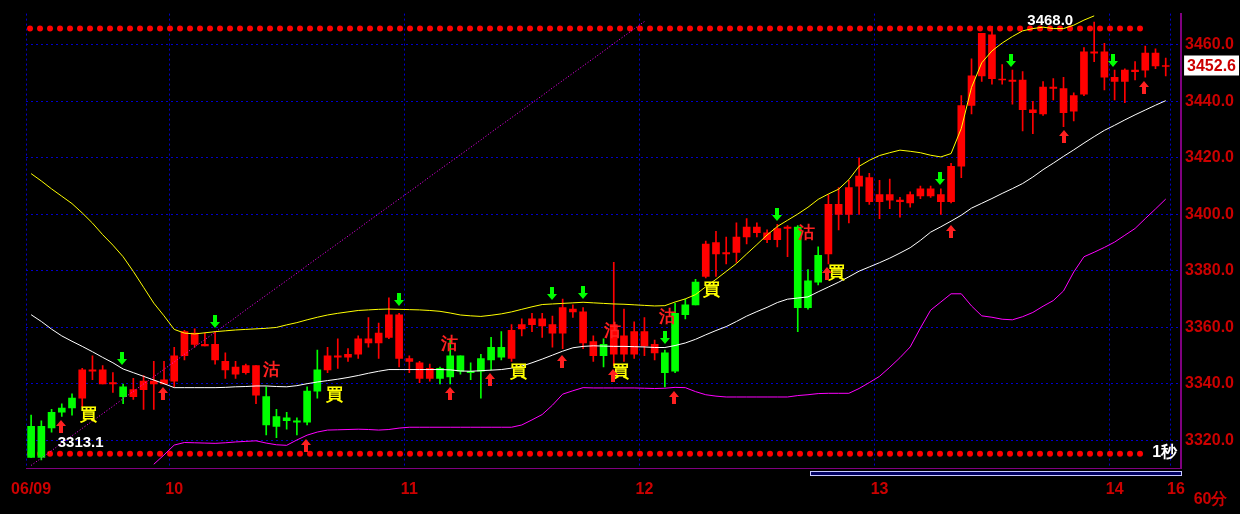 This screenshot has width=1240, height=514. Describe the element at coordinates (1210, 270) in the screenshot. I see `y-tick-label: 3380.0` at that location.